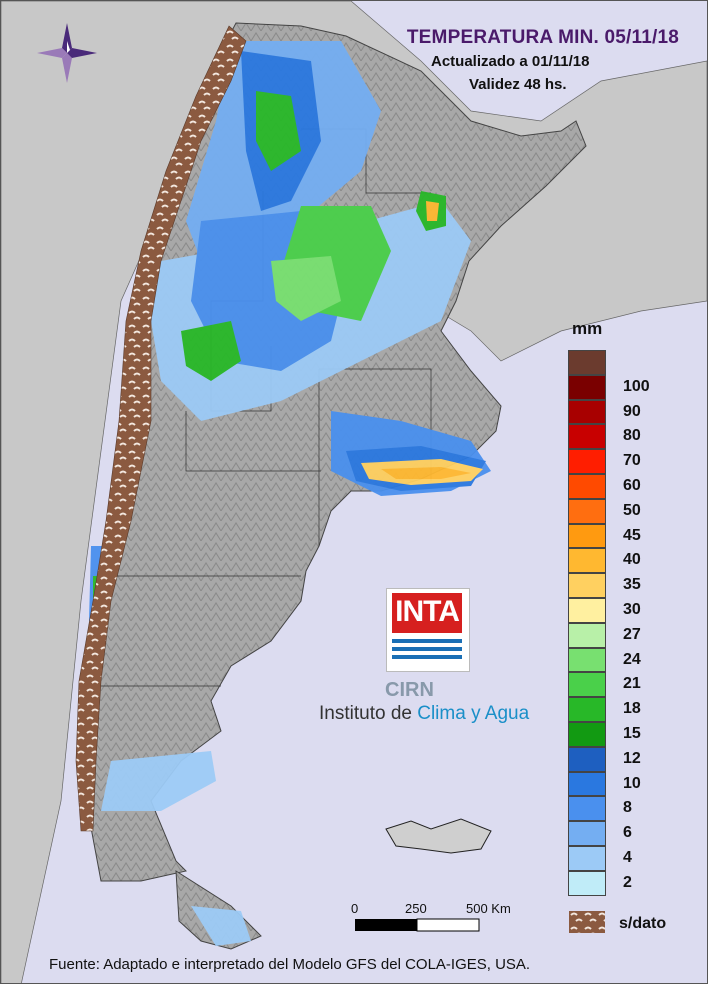 The height and width of the screenshot is (984, 708). What do you see at coordinates (627, 808) in the screenshot?
I see `legend-label: 8` at bounding box center [627, 808].